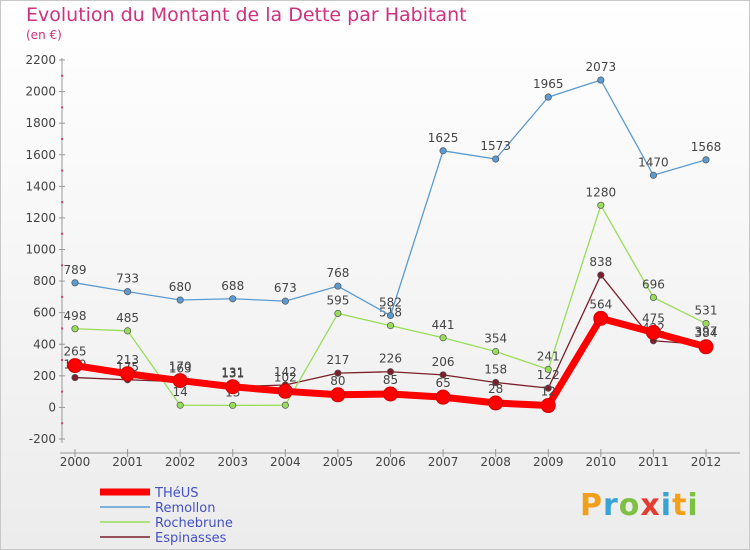 This screenshot has height=550, width=750. Describe the element at coordinates (601, 67) in the screenshot. I see `data-label-remollon: 2073` at that location.